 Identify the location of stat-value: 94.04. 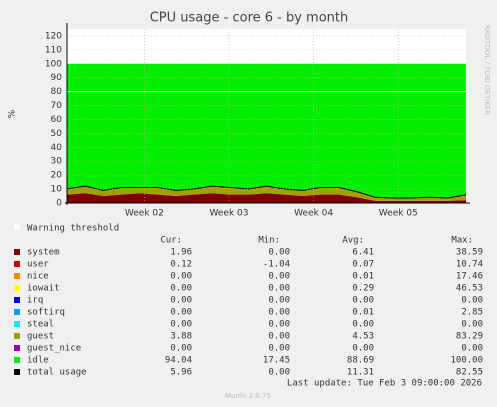
(178, 361).